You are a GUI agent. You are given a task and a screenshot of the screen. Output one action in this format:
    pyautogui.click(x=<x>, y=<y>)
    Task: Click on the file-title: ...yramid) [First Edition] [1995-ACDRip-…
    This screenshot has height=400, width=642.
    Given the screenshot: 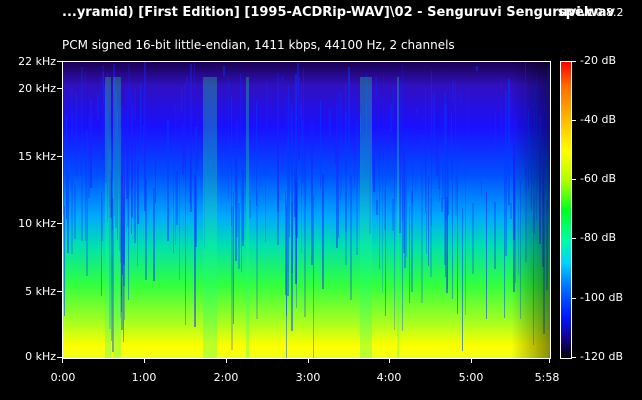 What is the action you would take?
    pyautogui.click(x=339, y=12)
    